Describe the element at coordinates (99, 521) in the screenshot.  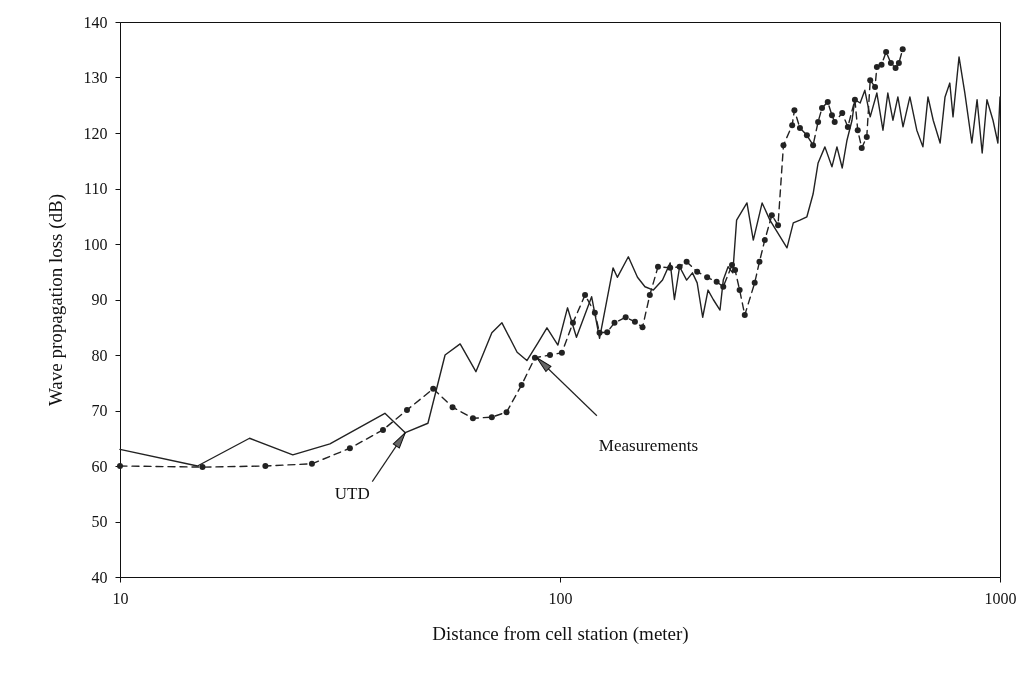
I see `y-tick-label: 50` at that location.